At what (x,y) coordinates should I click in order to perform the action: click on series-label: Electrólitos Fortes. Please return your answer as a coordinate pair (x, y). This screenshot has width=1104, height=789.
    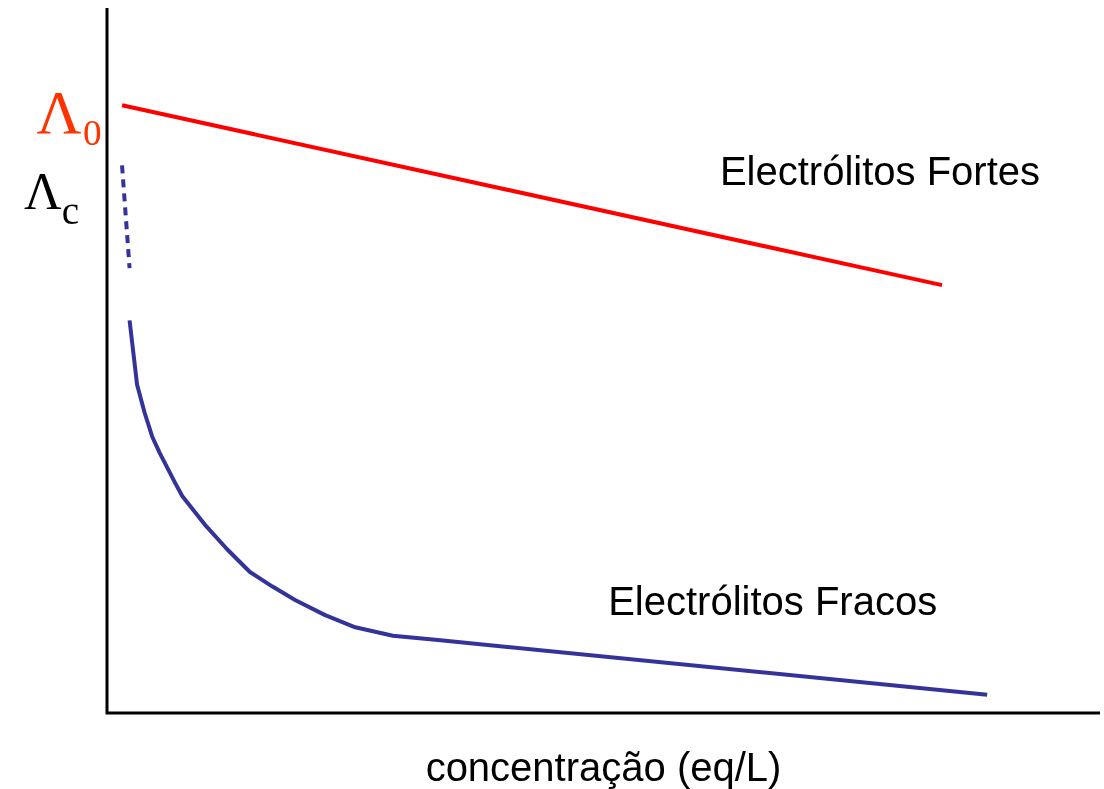
    Looking at the image, I should click on (880, 171).